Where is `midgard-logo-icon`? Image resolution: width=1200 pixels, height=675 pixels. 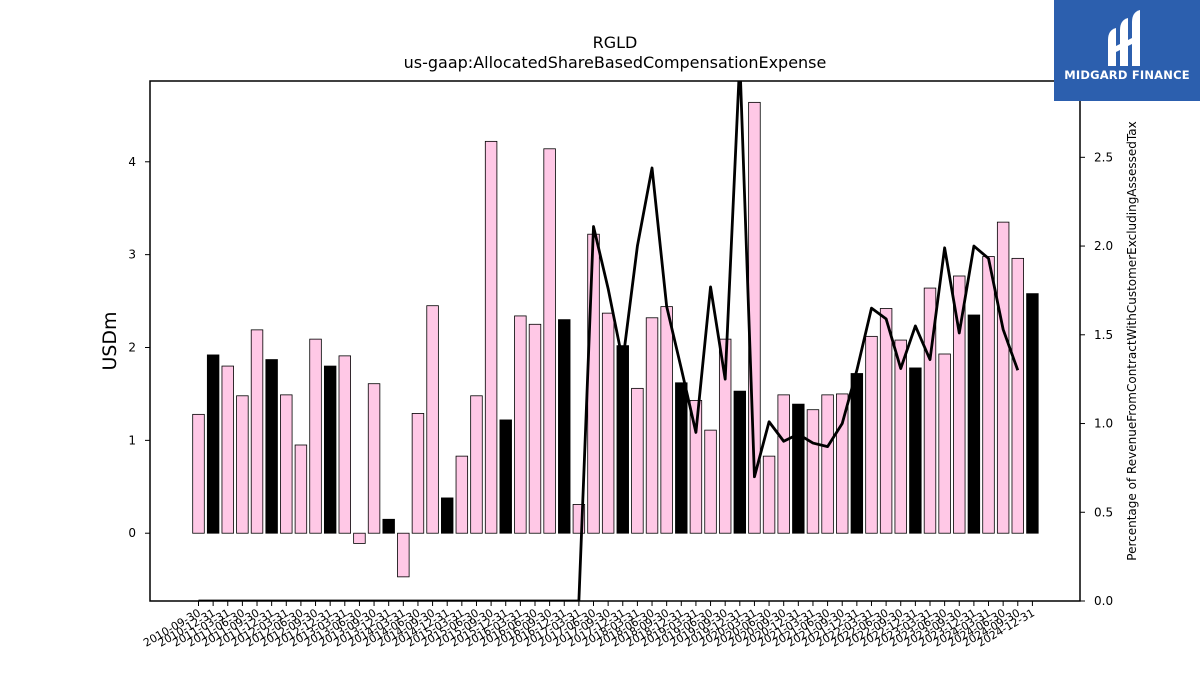 midgard-logo-icon is located at coordinates (1124, 38).